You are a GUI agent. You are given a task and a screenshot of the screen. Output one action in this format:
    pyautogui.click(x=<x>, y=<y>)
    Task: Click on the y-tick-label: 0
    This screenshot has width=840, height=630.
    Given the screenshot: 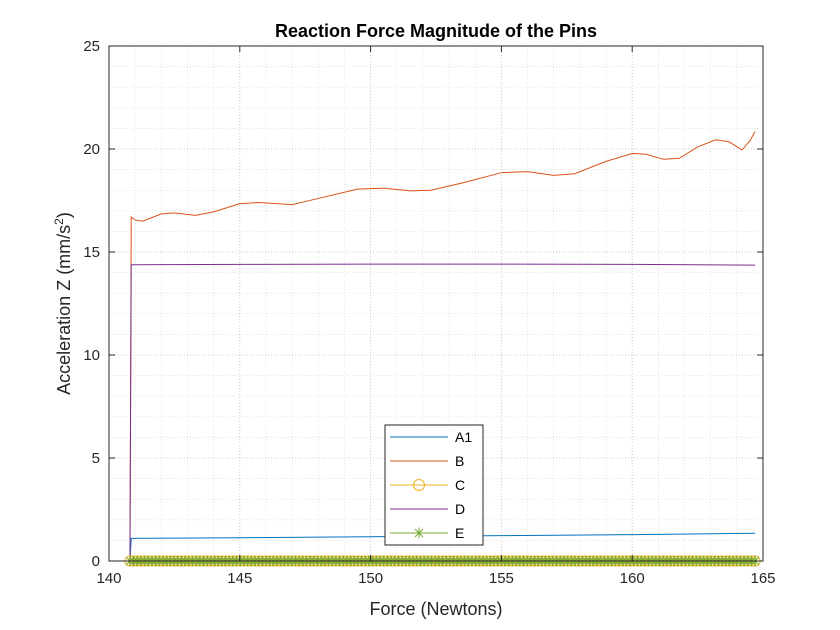 What is the action you would take?
    pyautogui.click(x=96, y=561)
    